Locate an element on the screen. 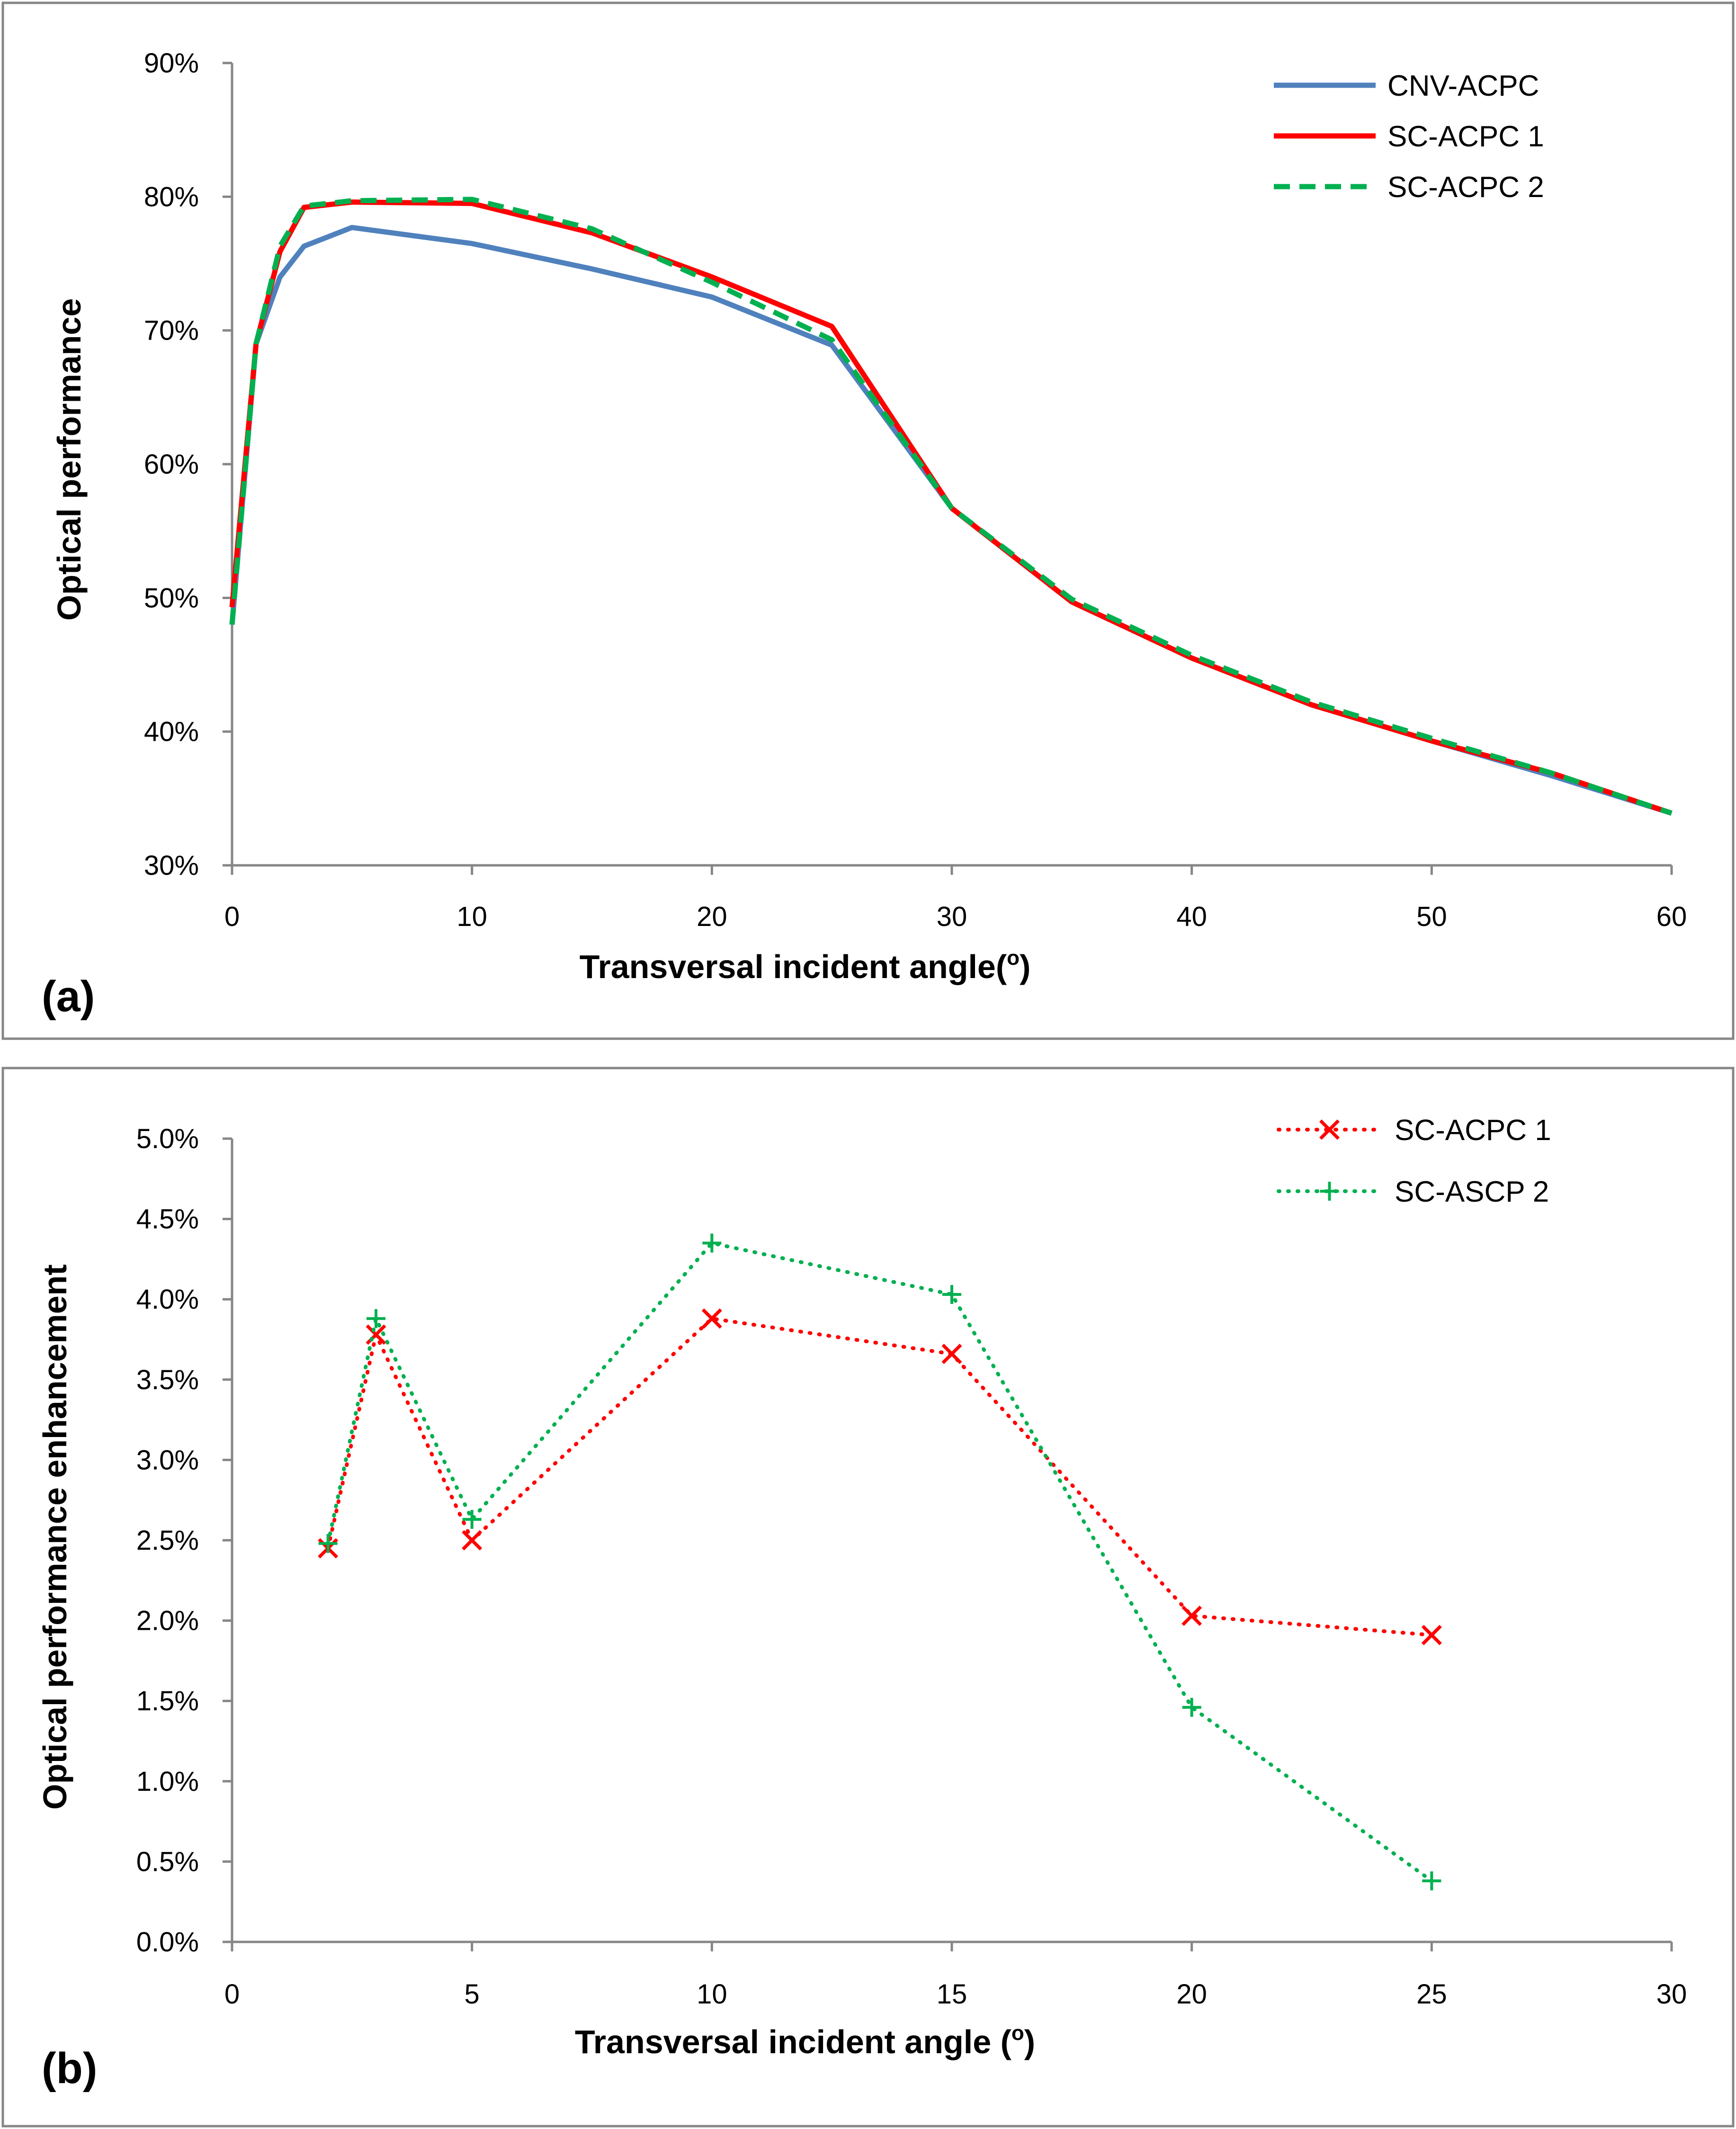 This screenshot has height=2129, width=1736. panel-a-x-axis-title: Transversal incident angle(o) is located at coordinates (805, 966).